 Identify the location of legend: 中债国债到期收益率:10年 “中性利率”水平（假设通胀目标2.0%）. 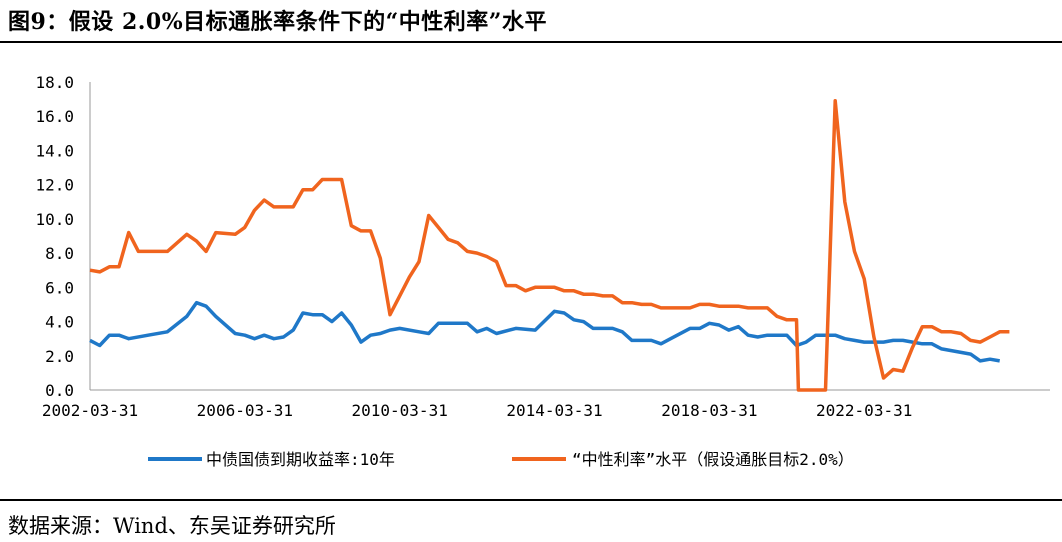
(501, 459).